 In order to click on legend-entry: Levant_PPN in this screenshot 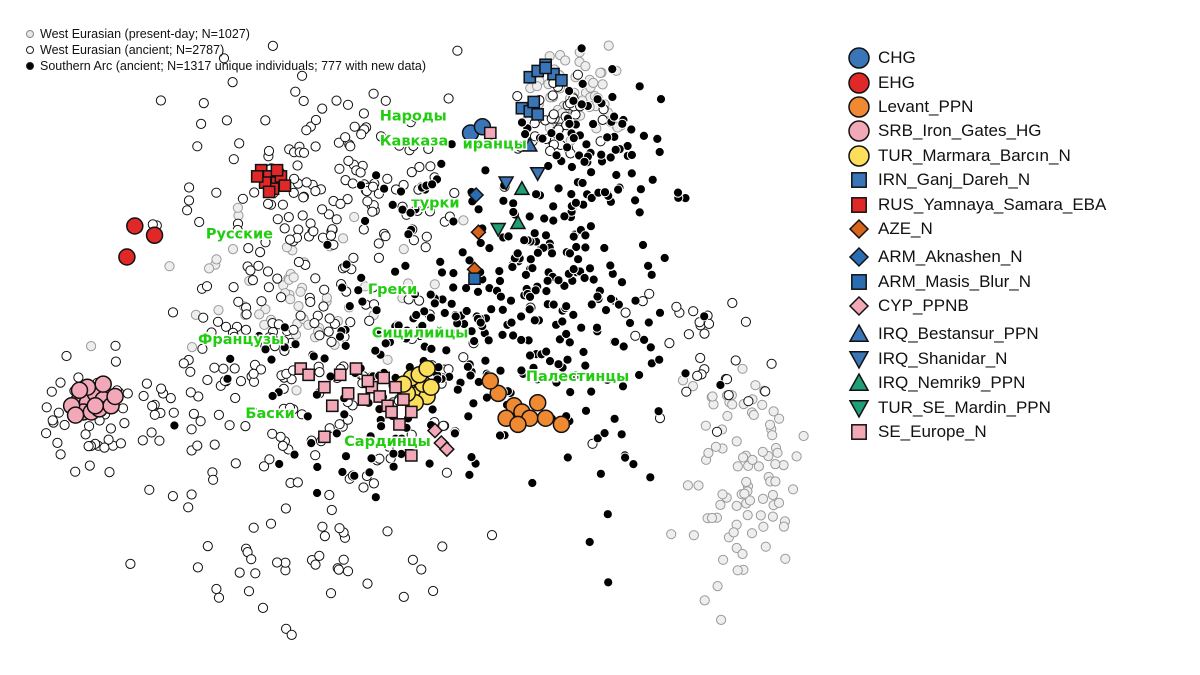, I will do `click(976, 107)`.